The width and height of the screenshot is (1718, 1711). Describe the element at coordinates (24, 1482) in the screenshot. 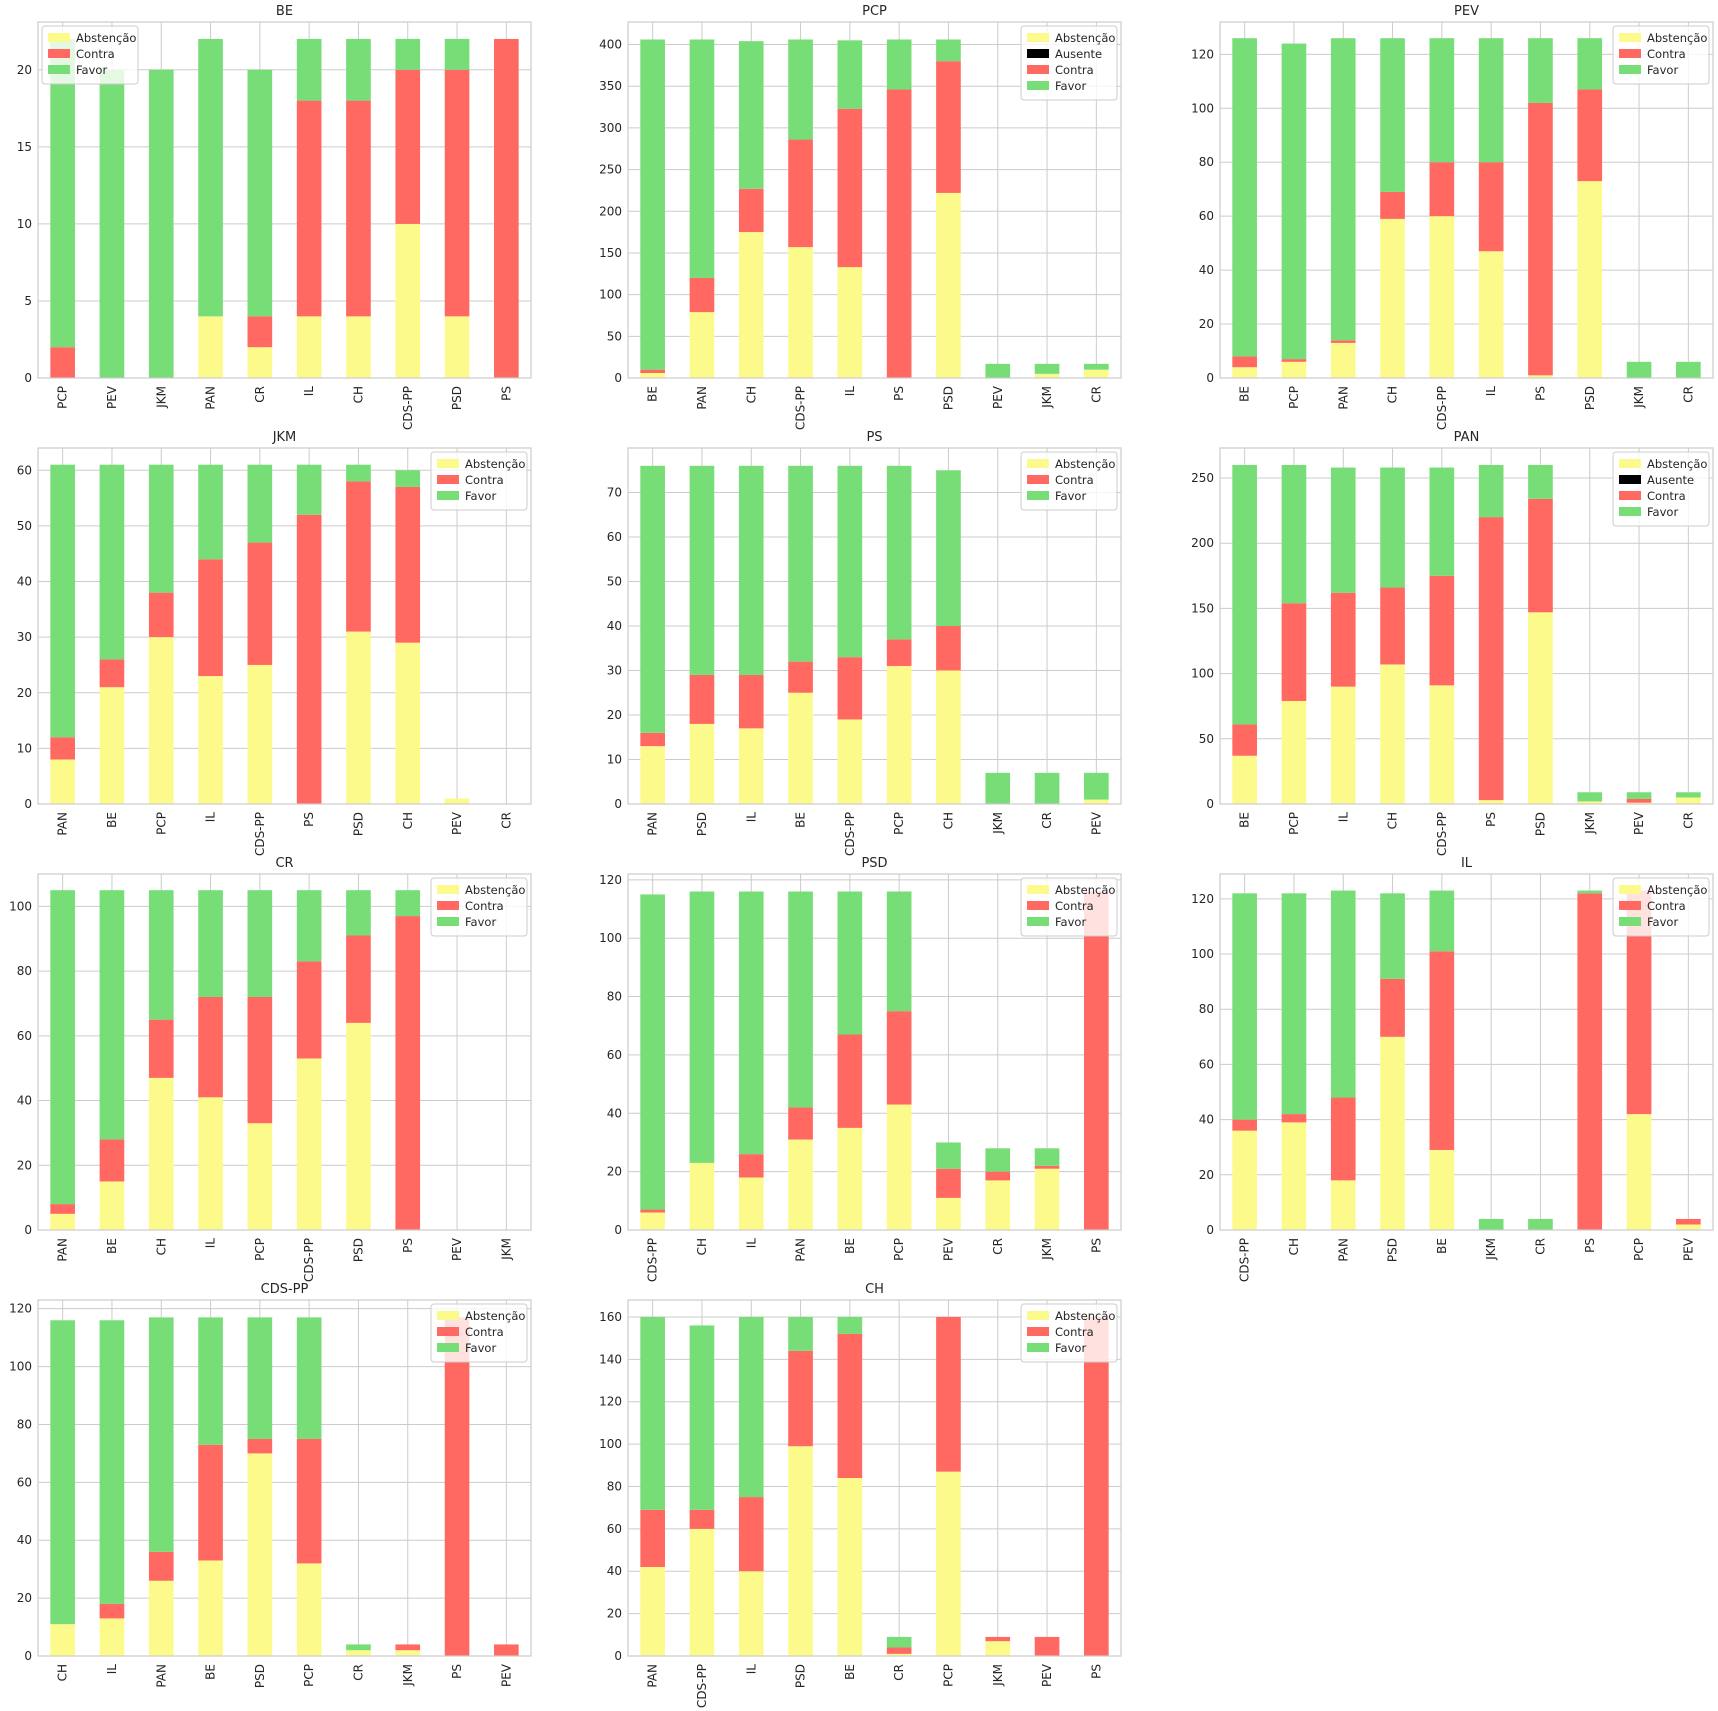

I see `y-tick-label: 60` at that location.